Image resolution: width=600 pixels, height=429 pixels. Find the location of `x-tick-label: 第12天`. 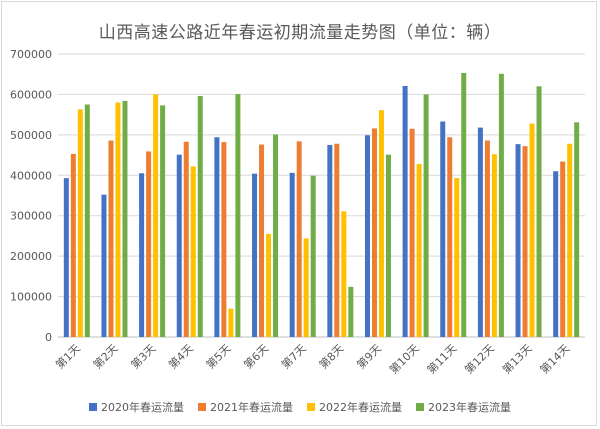

x-tick-label: 第12天 is located at coordinates (479, 358).